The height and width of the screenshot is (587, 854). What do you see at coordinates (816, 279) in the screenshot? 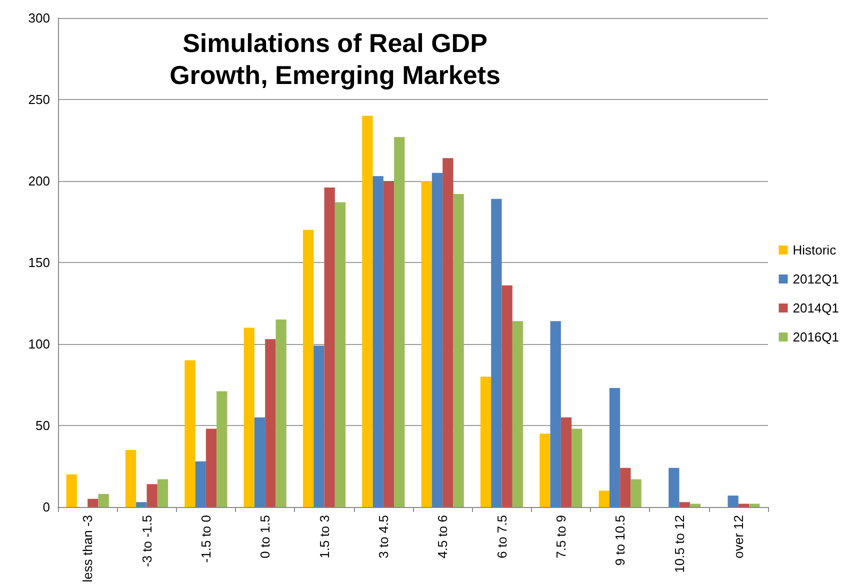
I see `legend-label: 2012Q1` at bounding box center [816, 279].